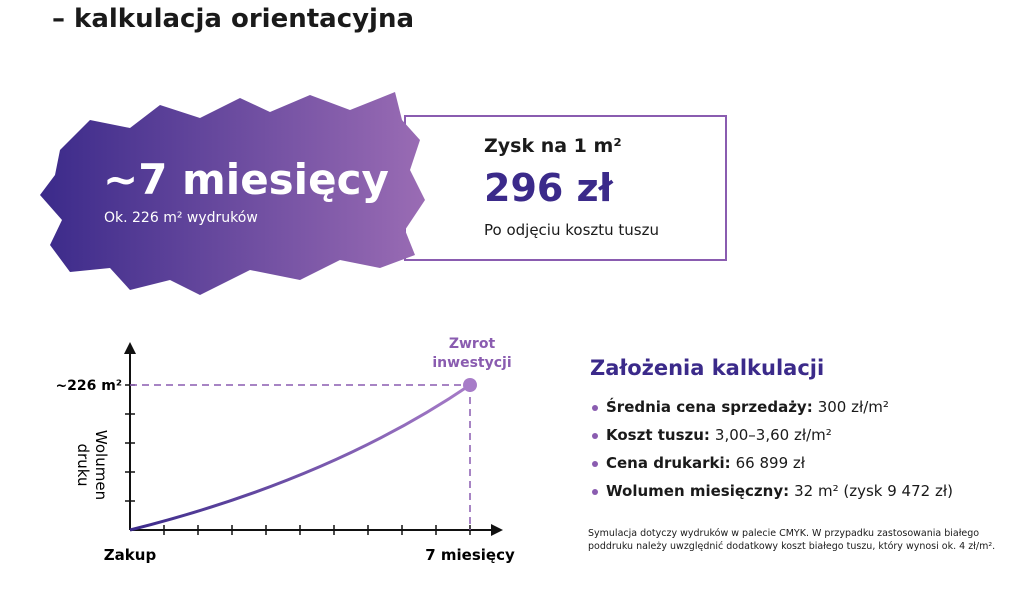 The image size is (1024, 598). I want to click on profit-note: Po odjęciu kosztu tuszu, so click(571, 230).